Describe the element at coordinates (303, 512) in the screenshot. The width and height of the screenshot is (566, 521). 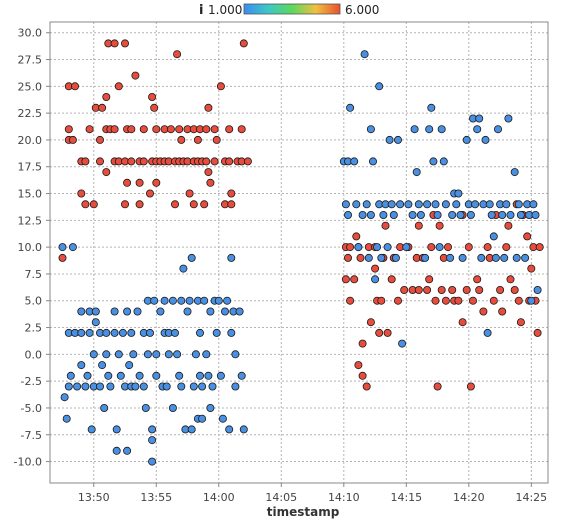
I see `x-axis-title: timestamp` at that location.